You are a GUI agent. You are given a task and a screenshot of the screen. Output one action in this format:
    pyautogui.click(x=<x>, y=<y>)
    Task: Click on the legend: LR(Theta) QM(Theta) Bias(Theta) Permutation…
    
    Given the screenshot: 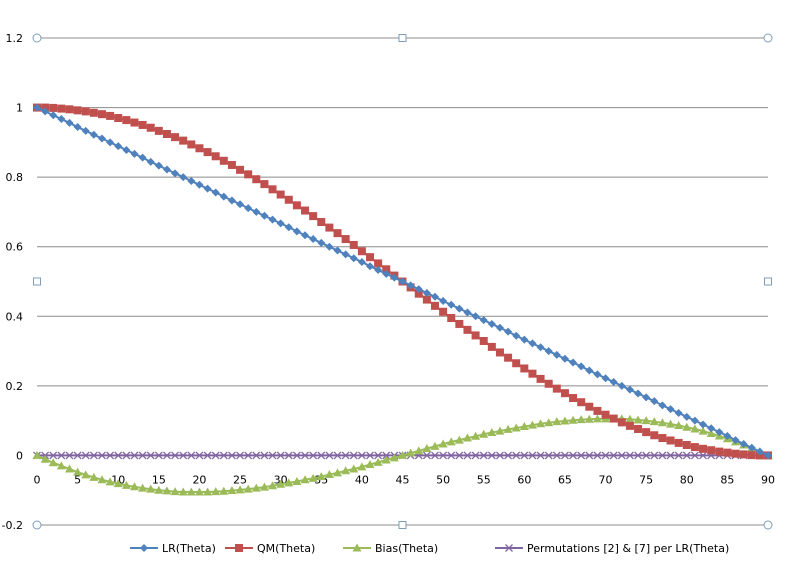 What is the action you would take?
    pyautogui.click(x=429, y=548)
    